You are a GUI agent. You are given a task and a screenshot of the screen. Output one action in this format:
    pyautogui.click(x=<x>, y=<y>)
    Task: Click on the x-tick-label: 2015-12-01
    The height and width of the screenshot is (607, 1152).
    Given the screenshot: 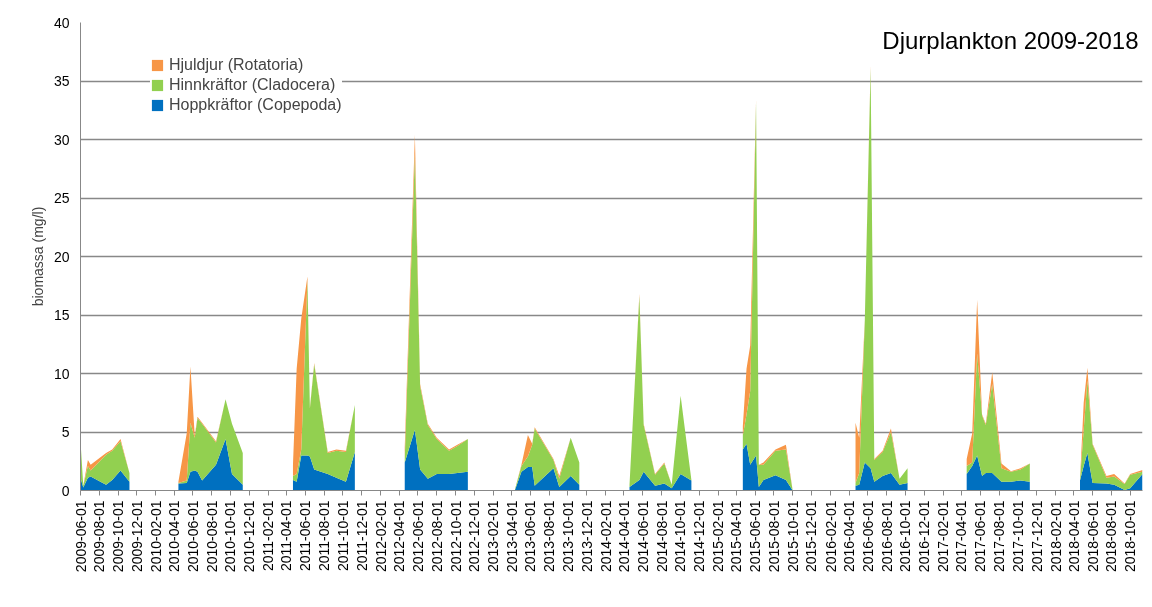 What is the action you would take?
    pyautogui.click(x=811, y=536)
    